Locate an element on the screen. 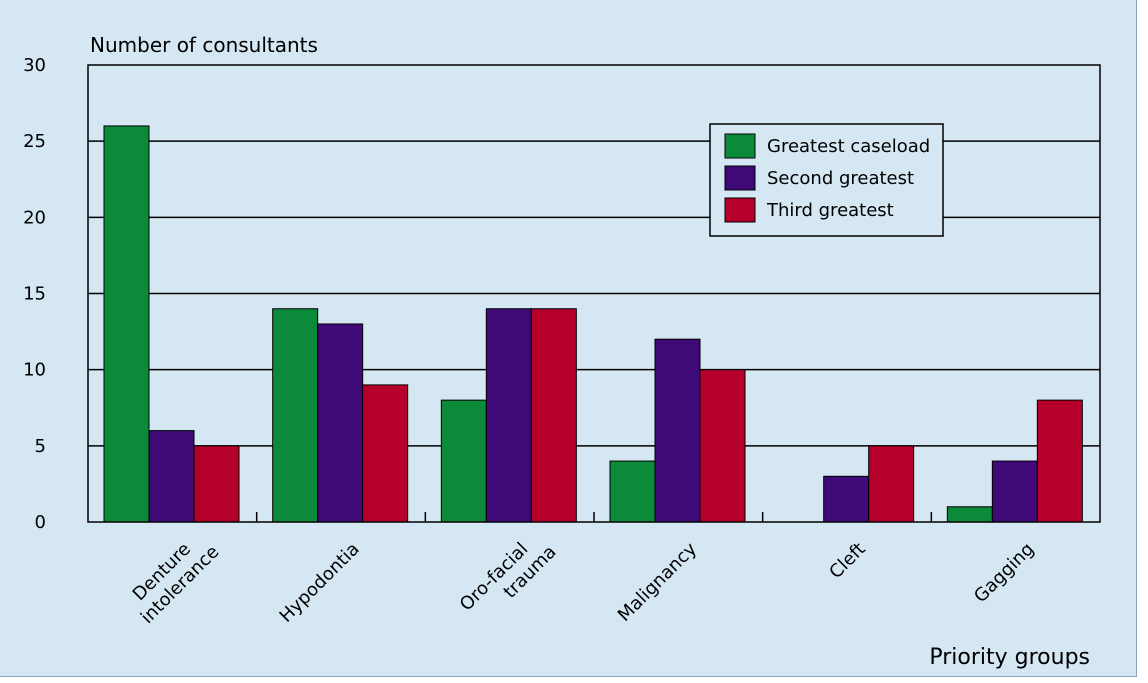 This screenshot has height=683, width=1148. x-tick-label: Cleft is located at coordinates (847, 561).